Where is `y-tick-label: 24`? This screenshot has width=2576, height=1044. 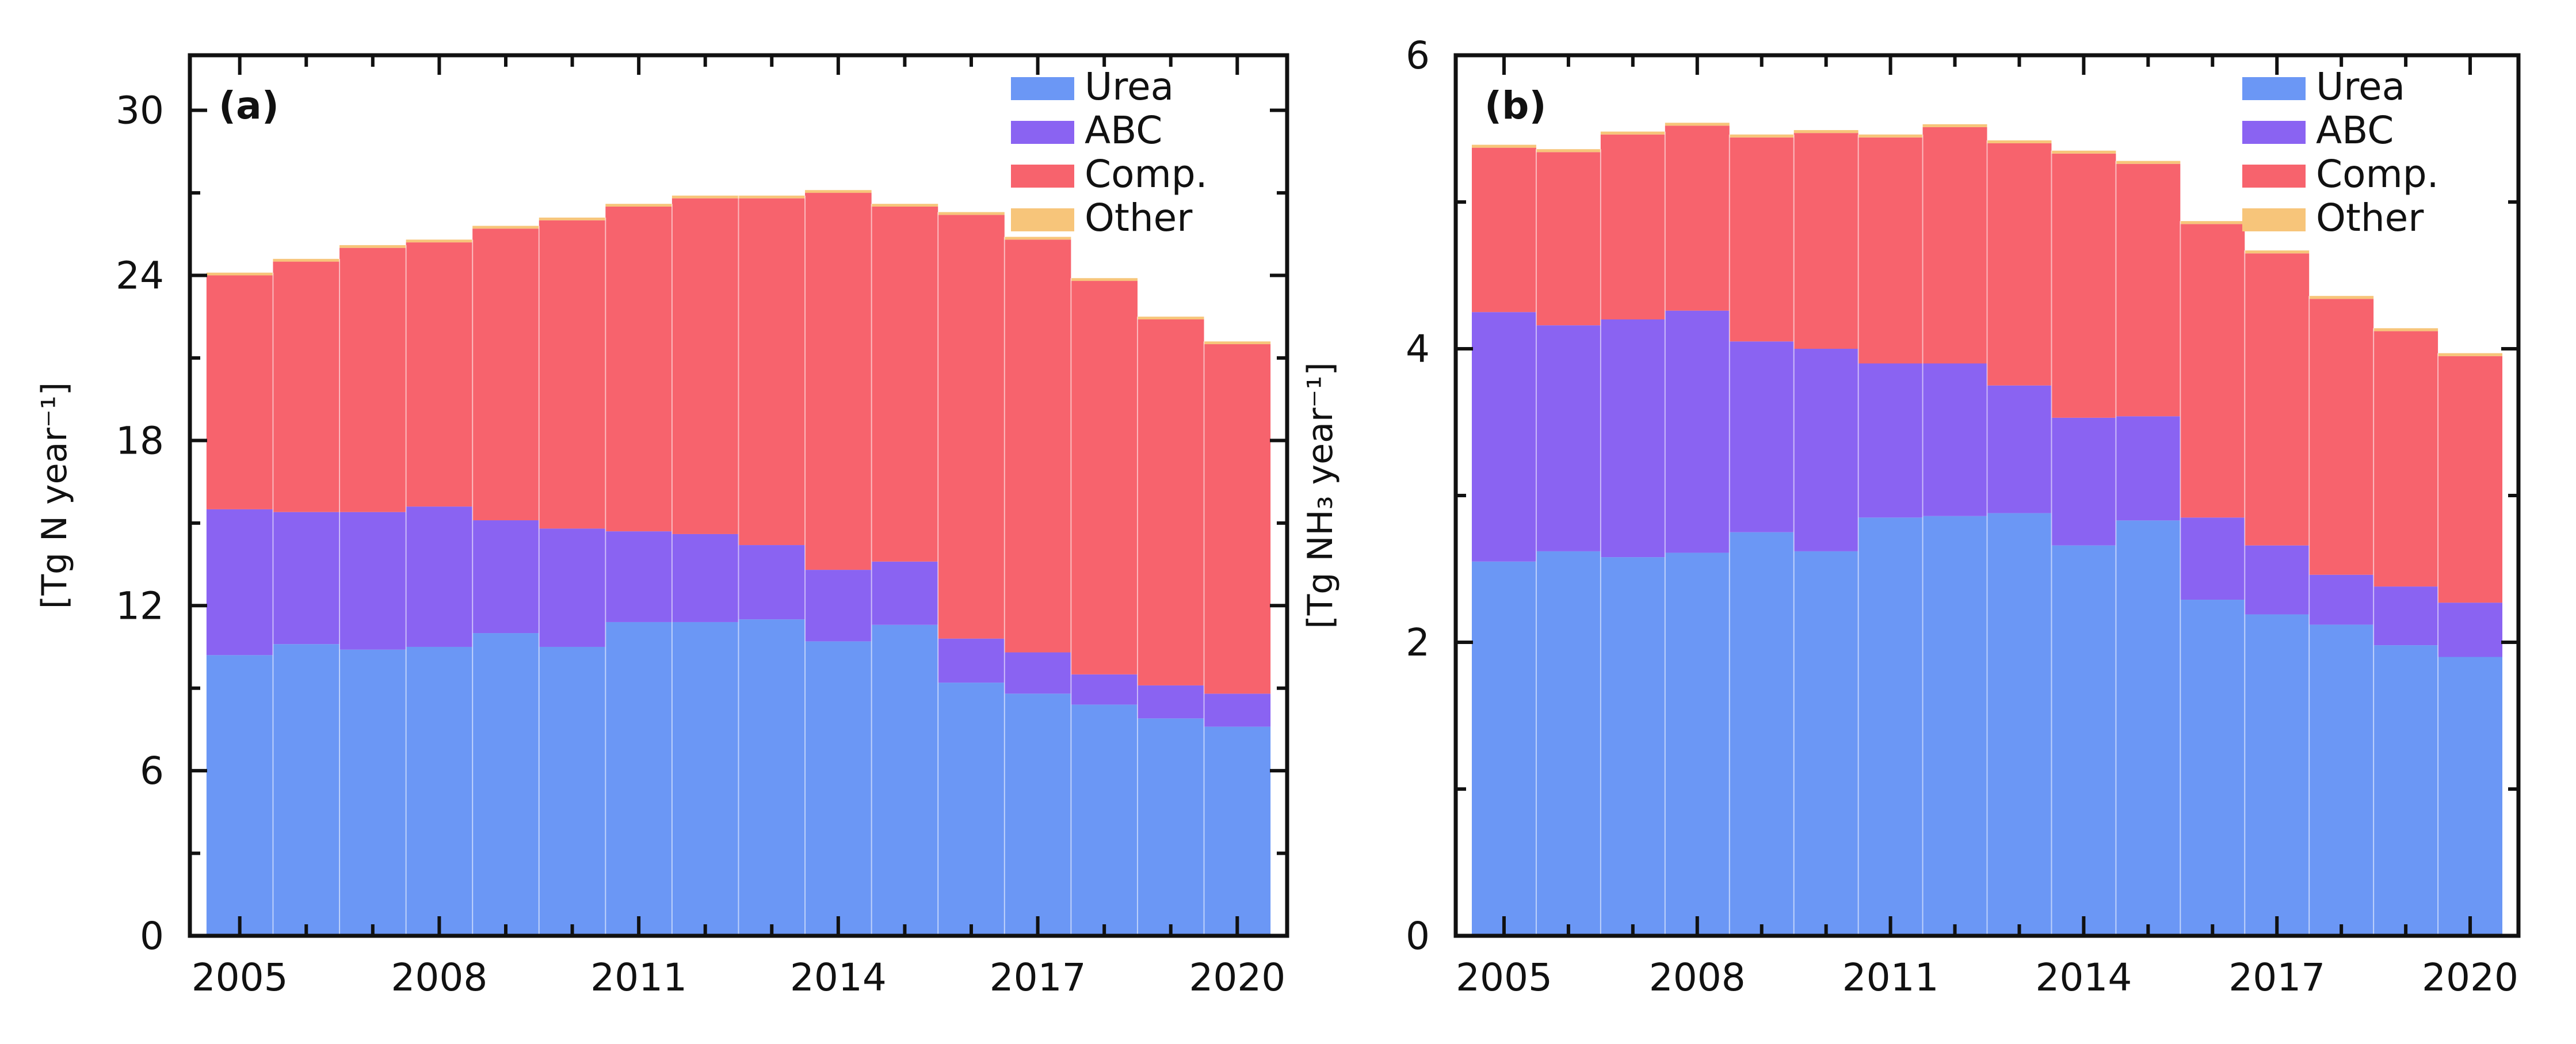
y-tick-label: 24 is located at coordinates (140, 276).